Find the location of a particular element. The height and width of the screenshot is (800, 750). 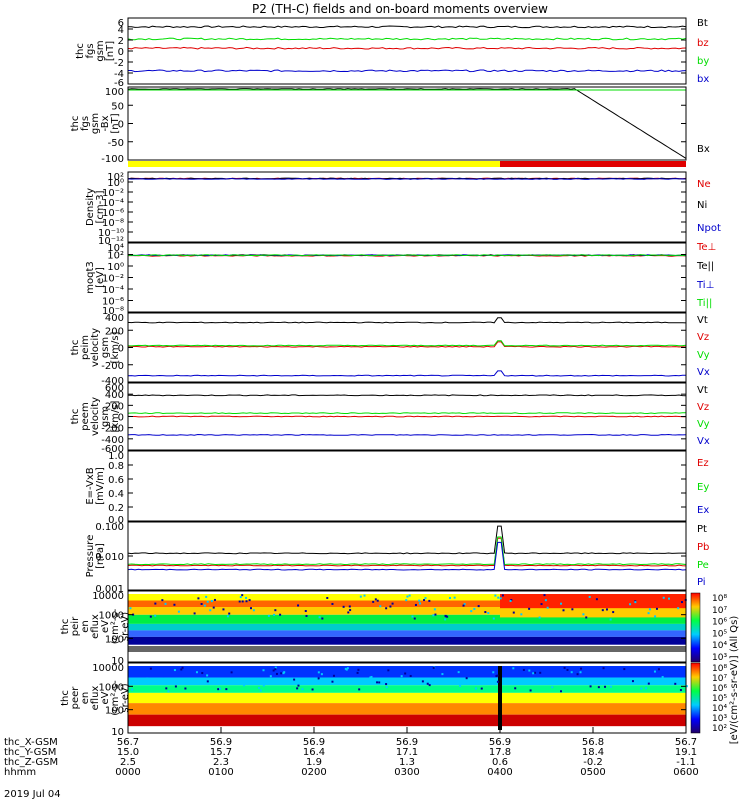

y-tick-label: 10⁻² is located at coordinates (113, 279).